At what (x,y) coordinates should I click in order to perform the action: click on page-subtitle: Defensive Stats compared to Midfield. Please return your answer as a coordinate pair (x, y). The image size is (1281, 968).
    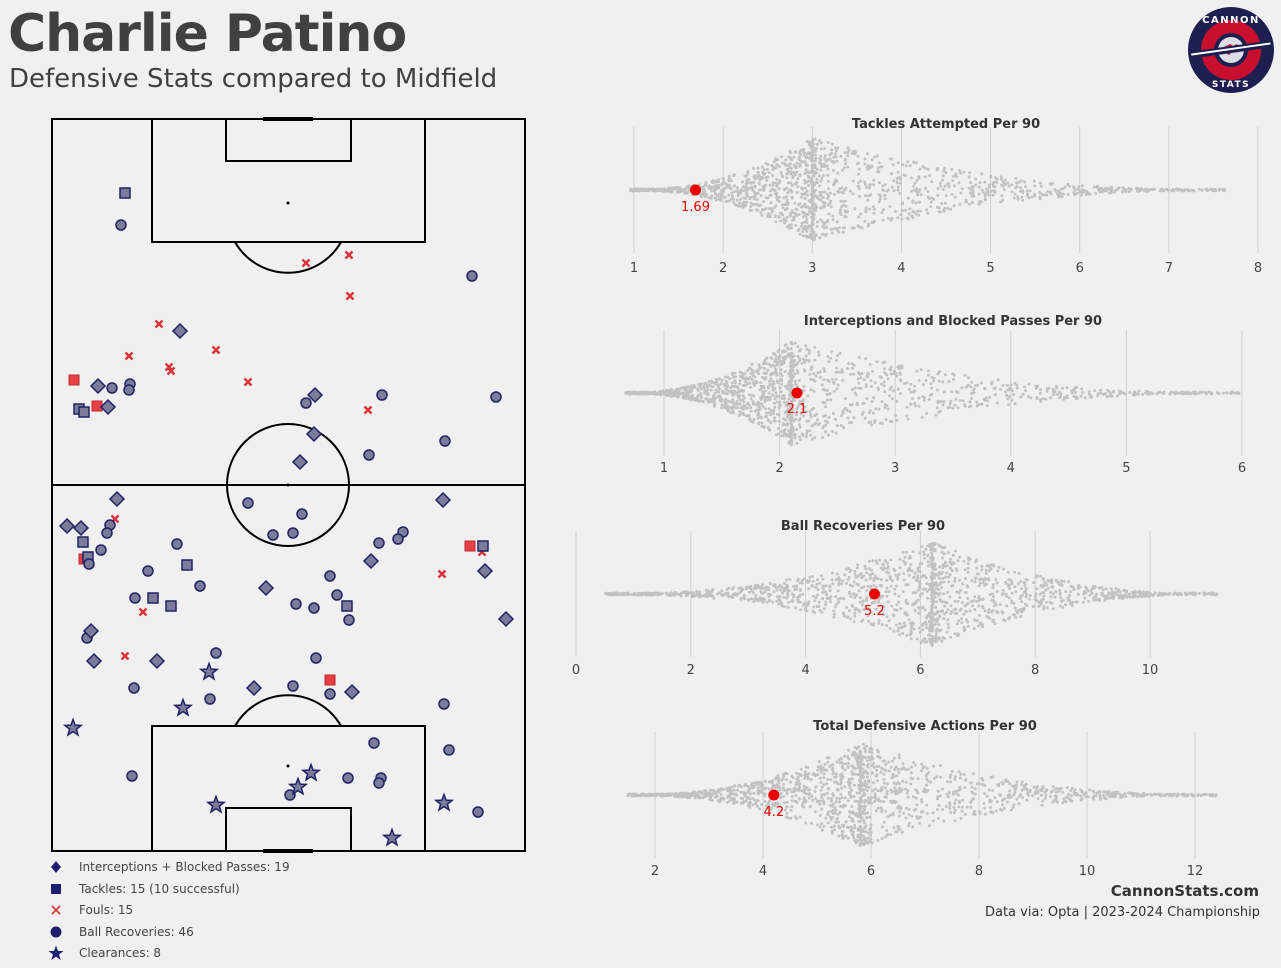
    Looking at the image, I should click on (253, 79).